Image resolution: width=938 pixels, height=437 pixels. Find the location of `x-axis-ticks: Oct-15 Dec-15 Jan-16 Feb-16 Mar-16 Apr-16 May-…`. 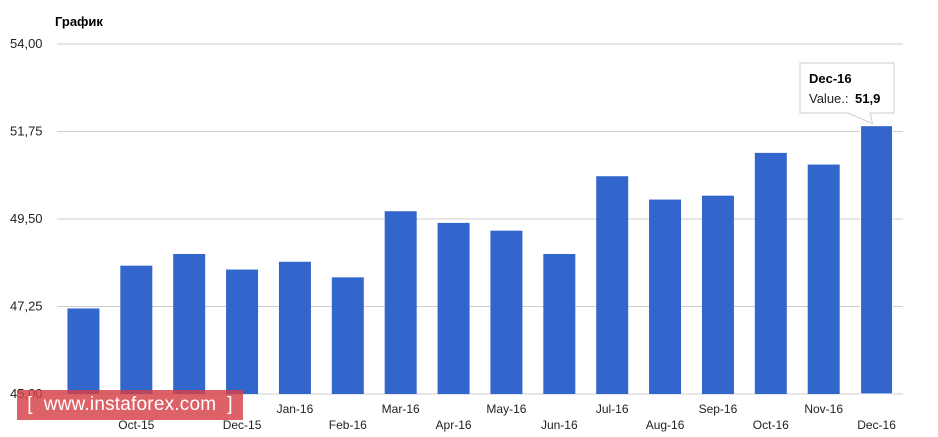

x-axis-ticks: Oct-15 Dec-15 Jan-16 Feb-16 Mar-16 Apr-16 May-… is located at coordinates (507, 417).